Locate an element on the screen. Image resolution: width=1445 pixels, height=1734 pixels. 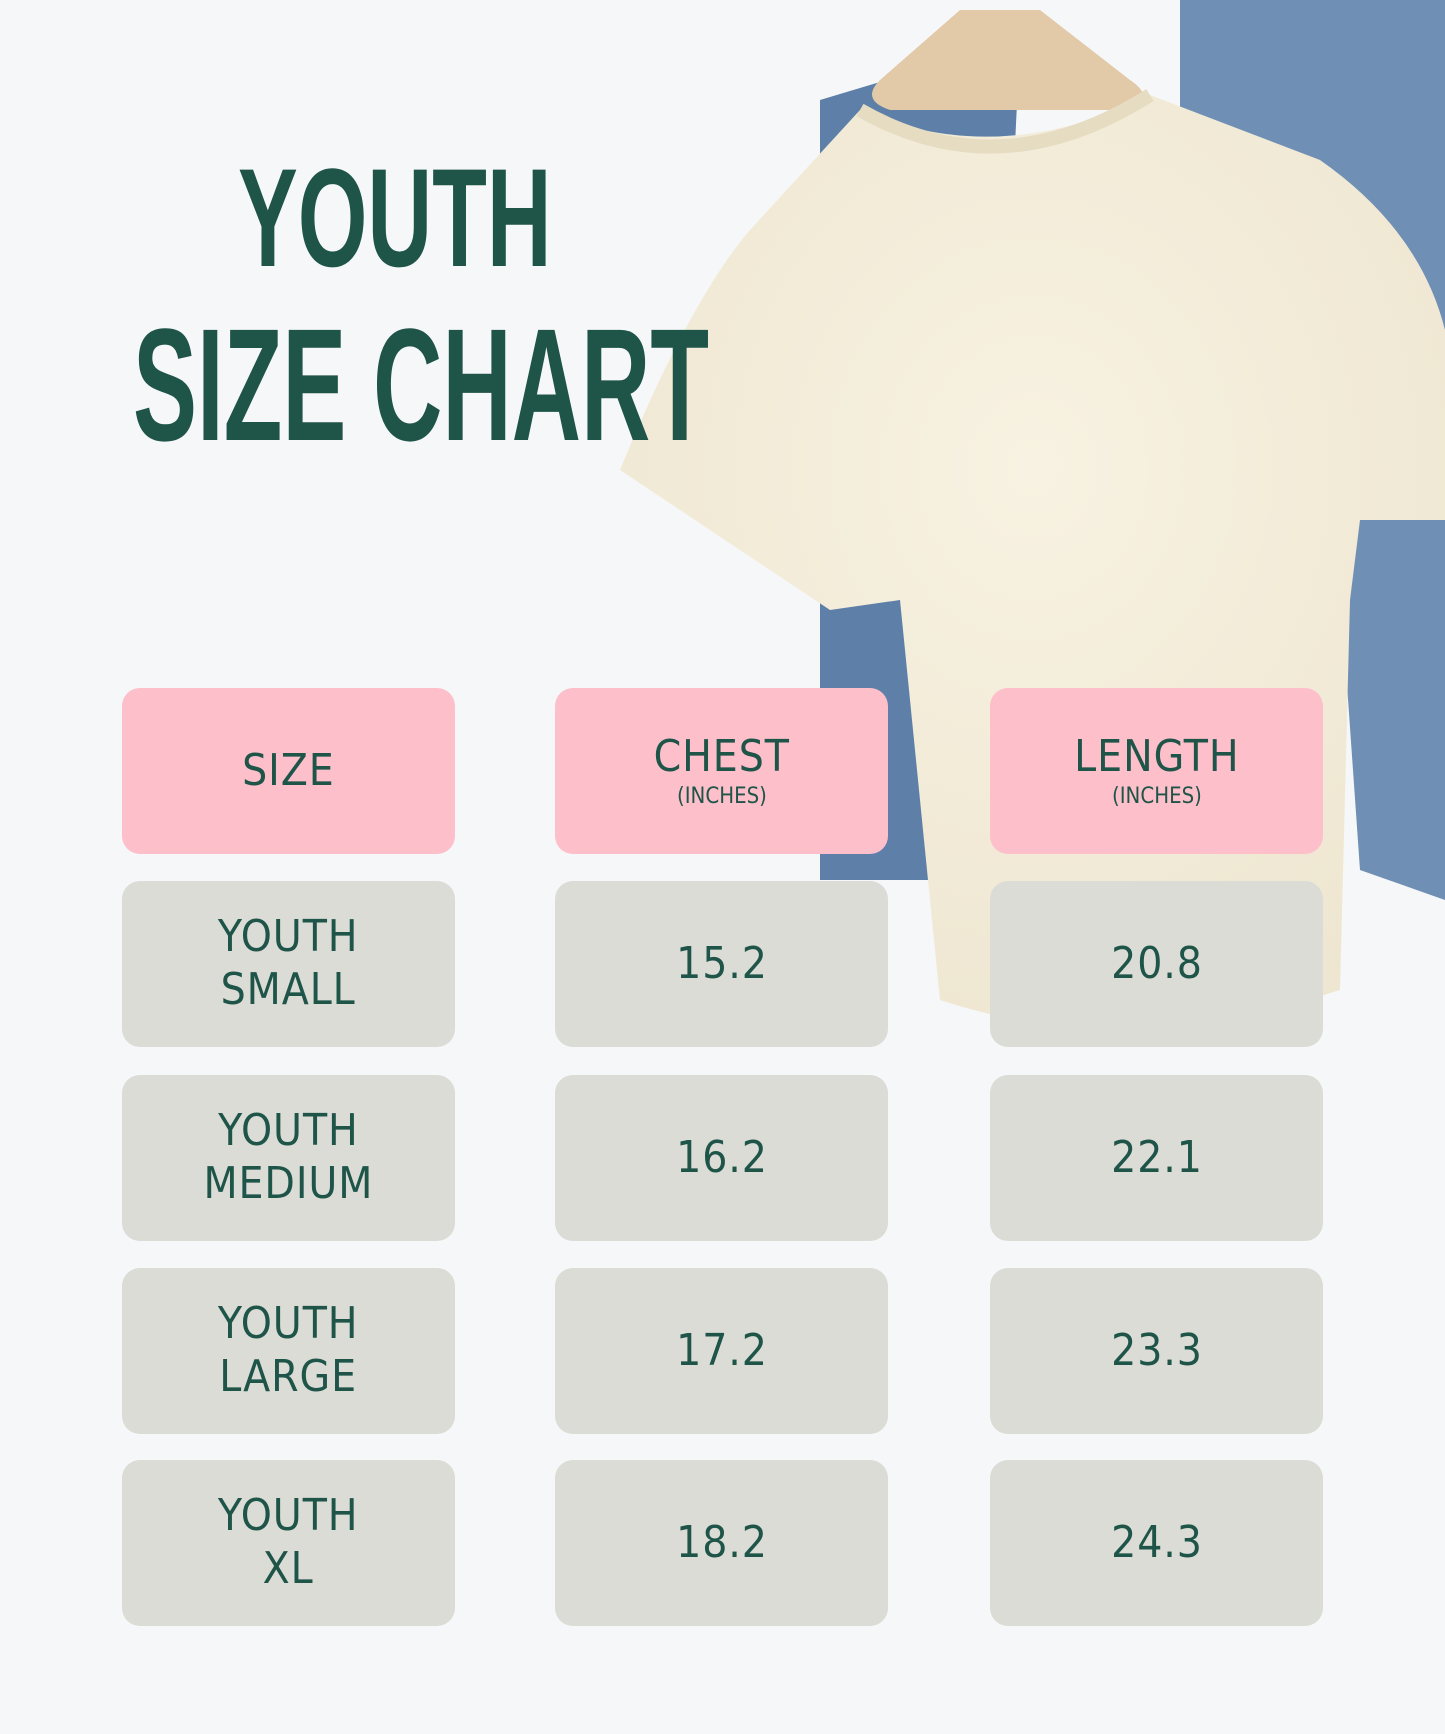
length-value: 20.8 is located at coordinates (1156, 963).